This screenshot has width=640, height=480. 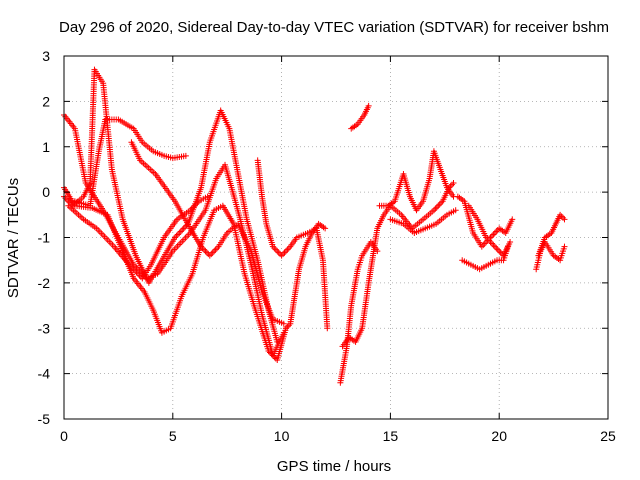 What do you see at coordinates (44, 419) in the screenshot?
I see `y-tick-label: -5` at bounding box center [44, 419].